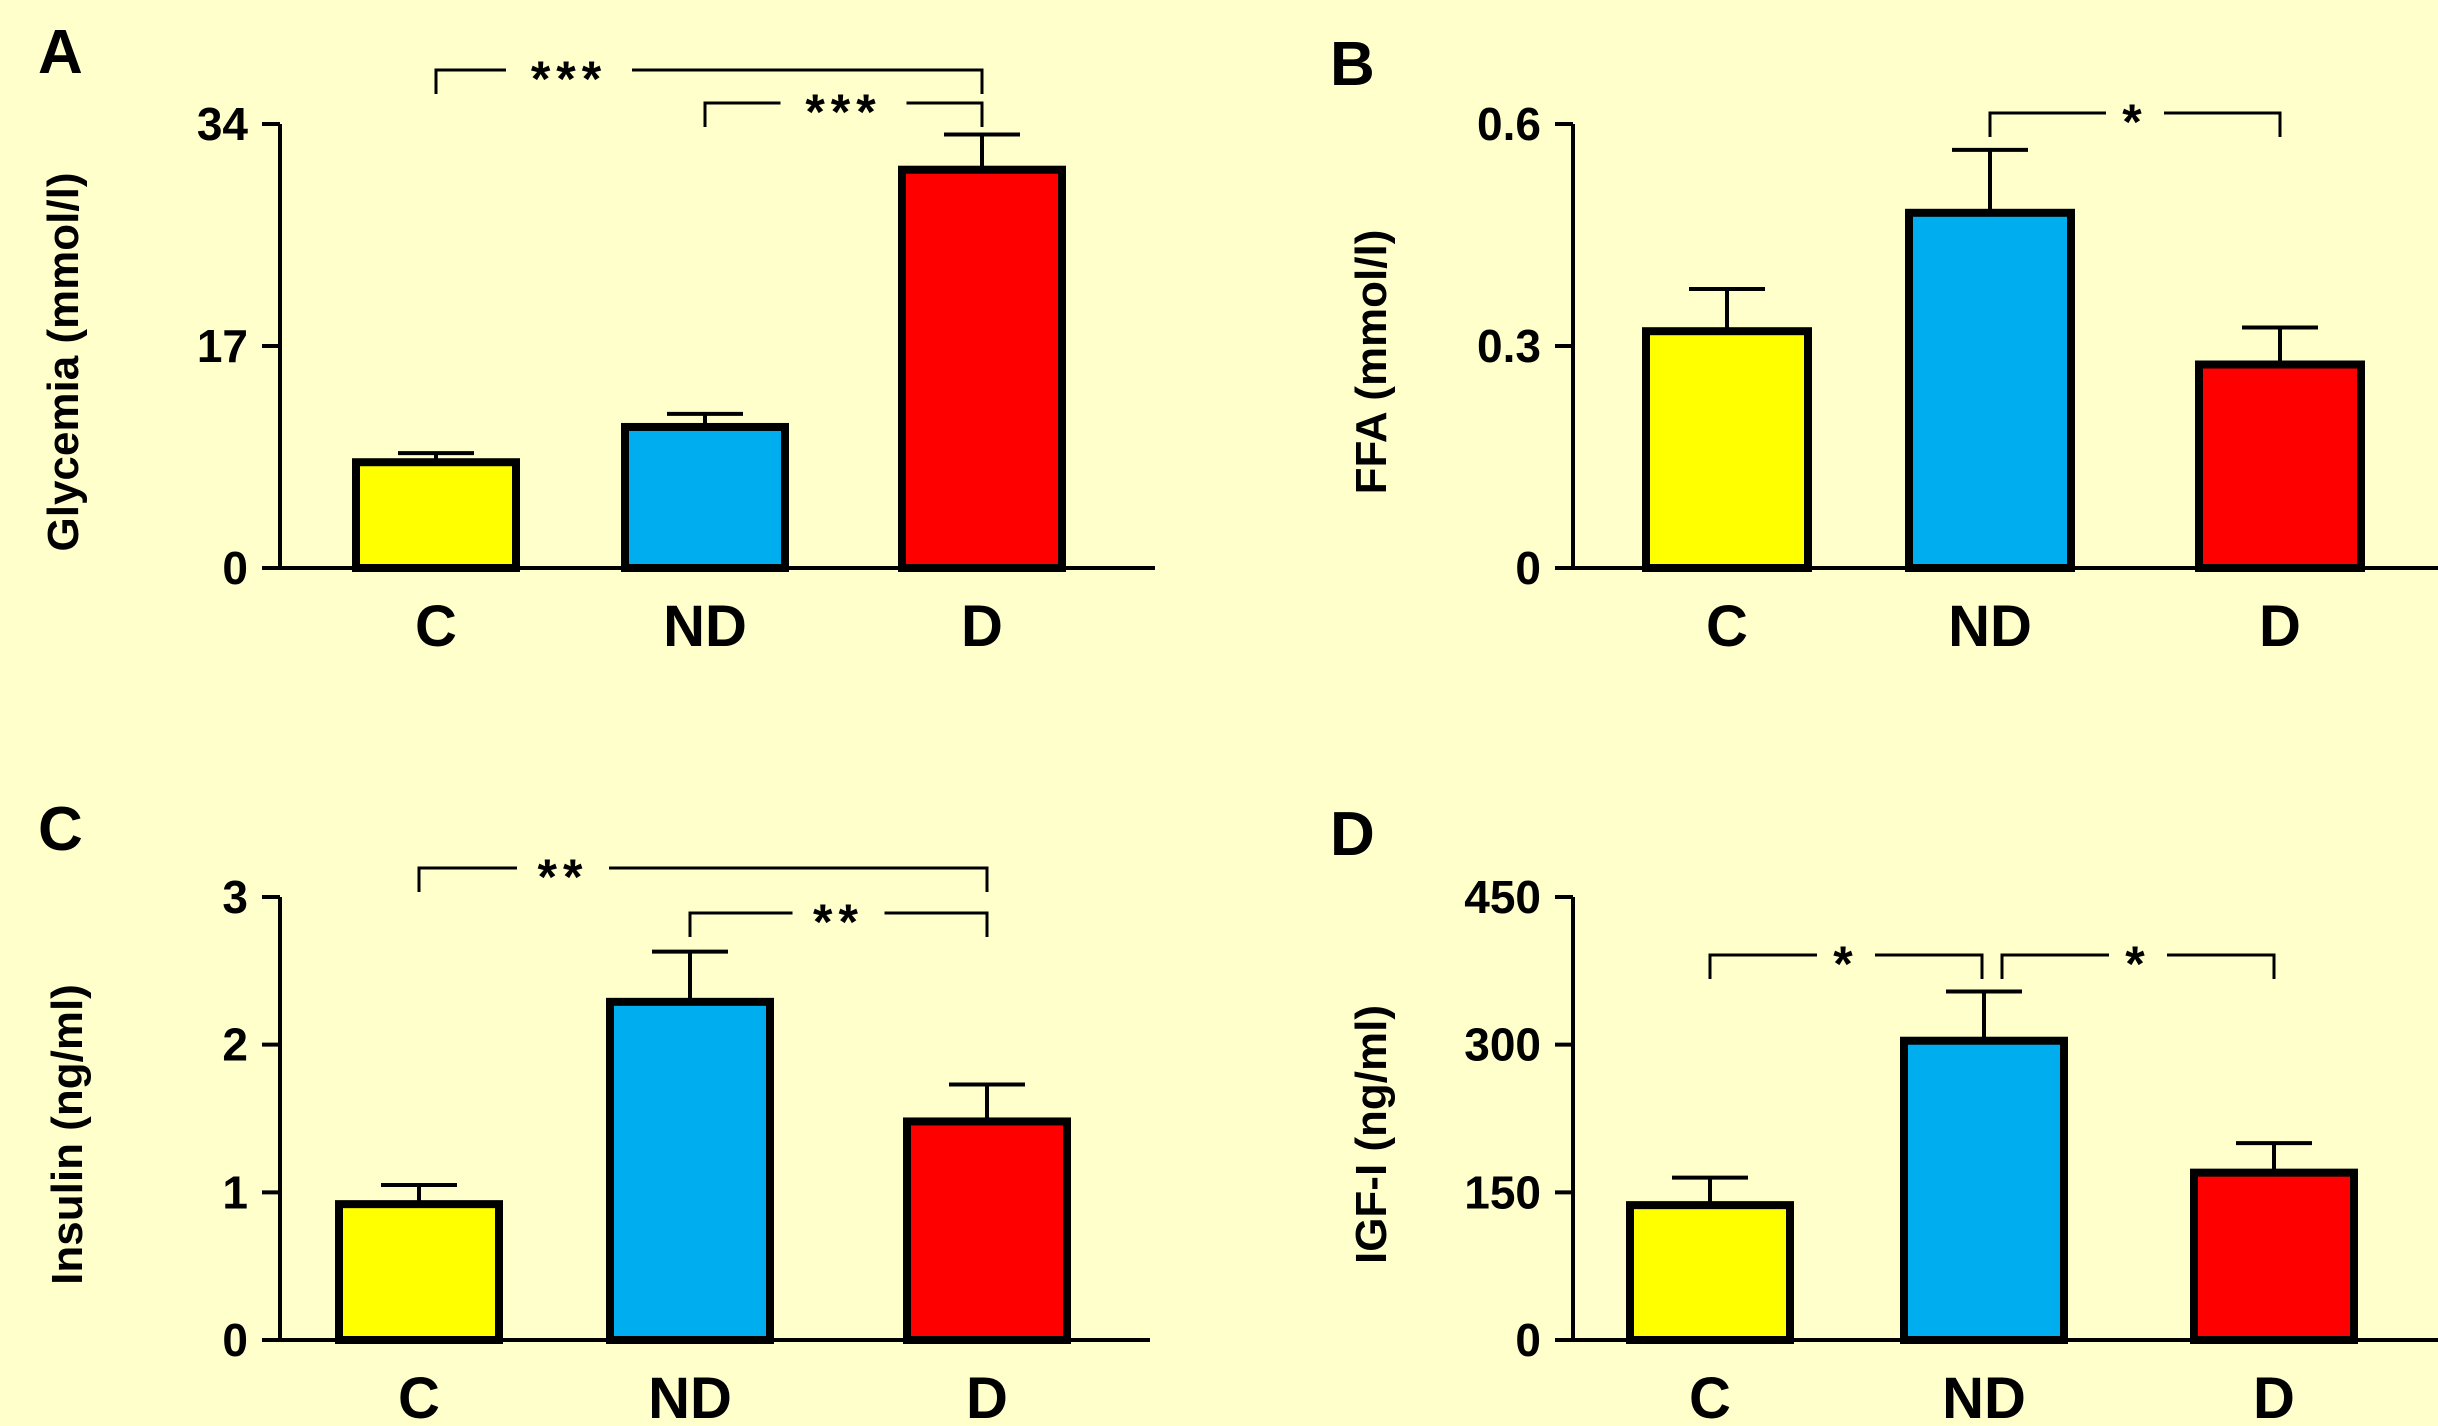 The image size is (2438, 1426). What do you see at coordinates (1352, 64) in the screenshot?
I see `panel-label: B` at bounding box center [1352, 64].